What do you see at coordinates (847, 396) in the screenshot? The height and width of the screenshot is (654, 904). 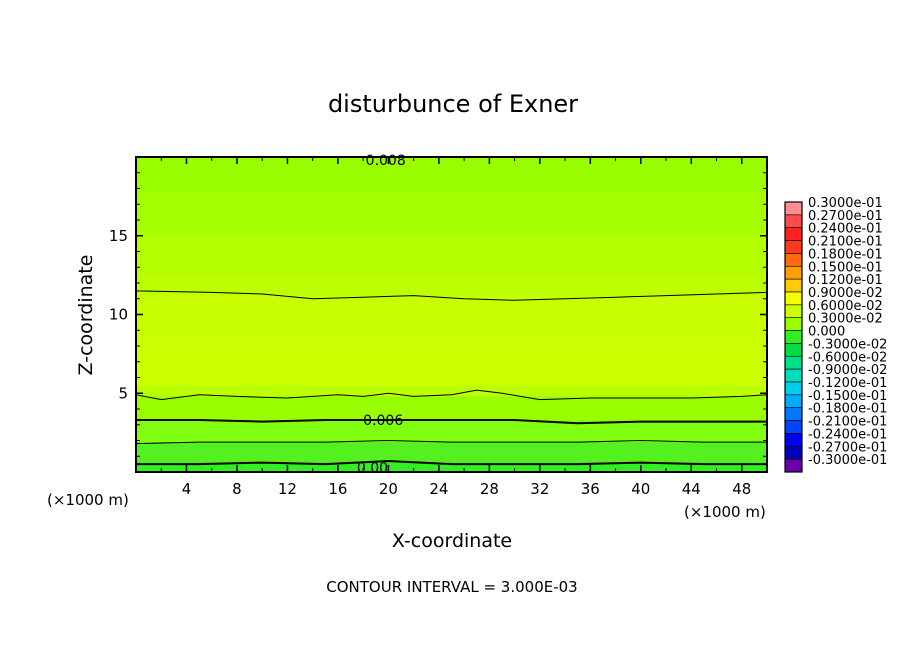 I see `colorbar-label-15: -0.1500e-01` at bounding box center [847, 396].